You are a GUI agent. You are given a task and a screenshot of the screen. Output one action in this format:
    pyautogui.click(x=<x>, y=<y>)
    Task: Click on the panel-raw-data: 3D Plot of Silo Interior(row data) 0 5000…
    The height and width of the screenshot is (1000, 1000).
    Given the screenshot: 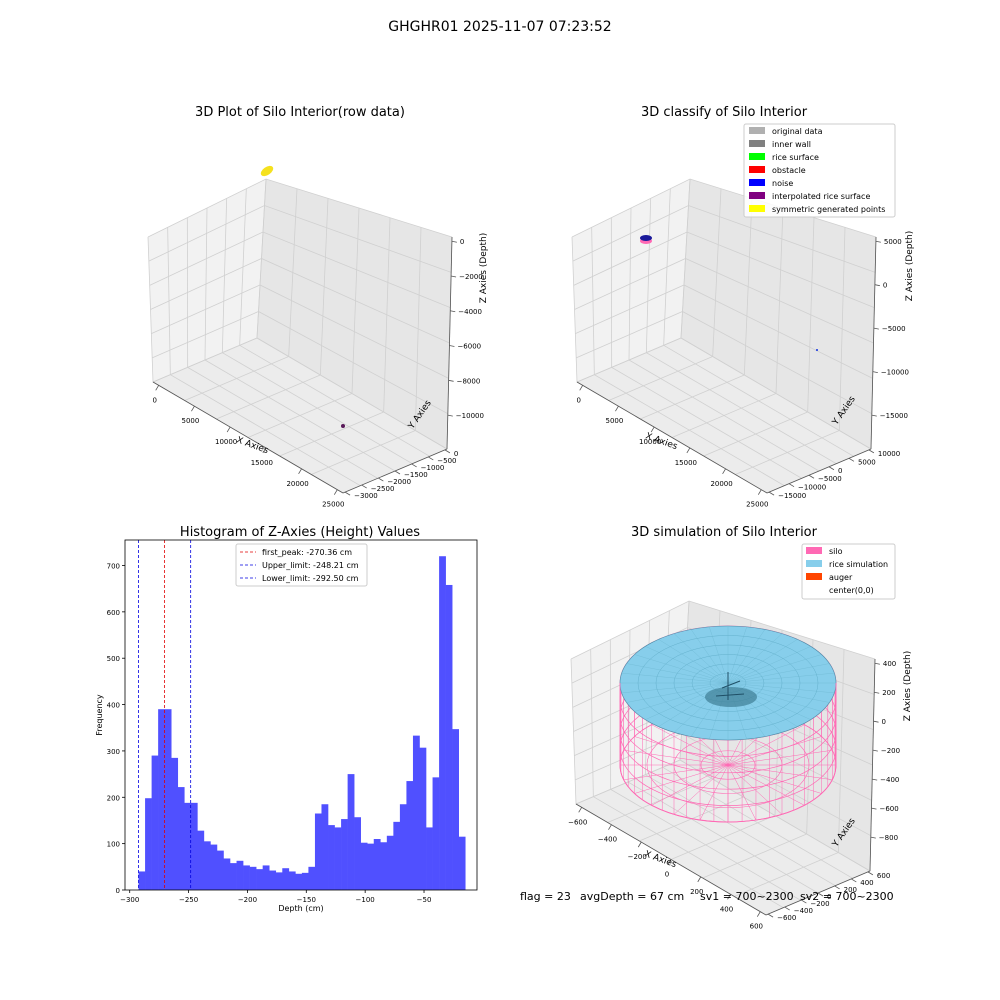 What is the action you would take?
    pyautogui.click(x=318, y=307)
    